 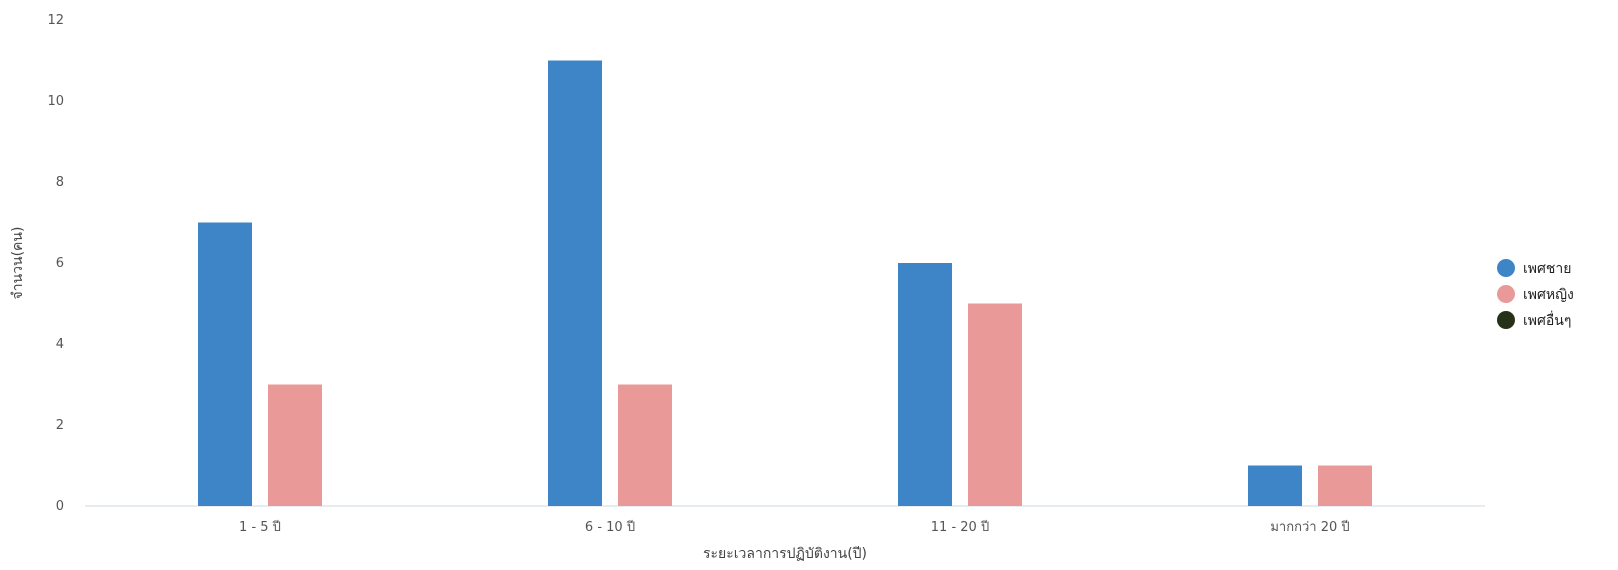 I want to click on y-tick-label: 12, so click(x=55, y=20).